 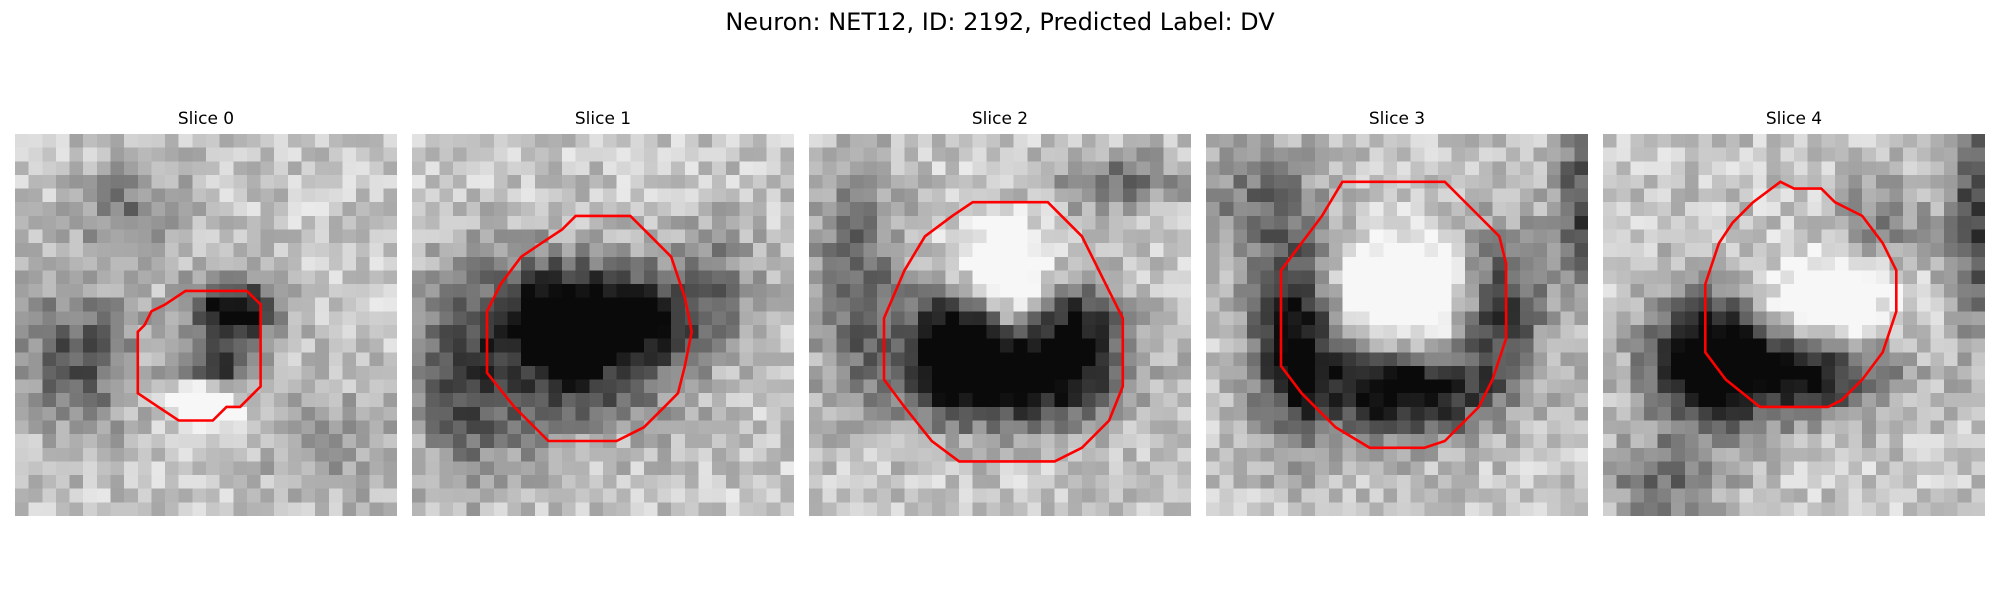 I want to click on slice-1-image, so click(x=603, y=325).